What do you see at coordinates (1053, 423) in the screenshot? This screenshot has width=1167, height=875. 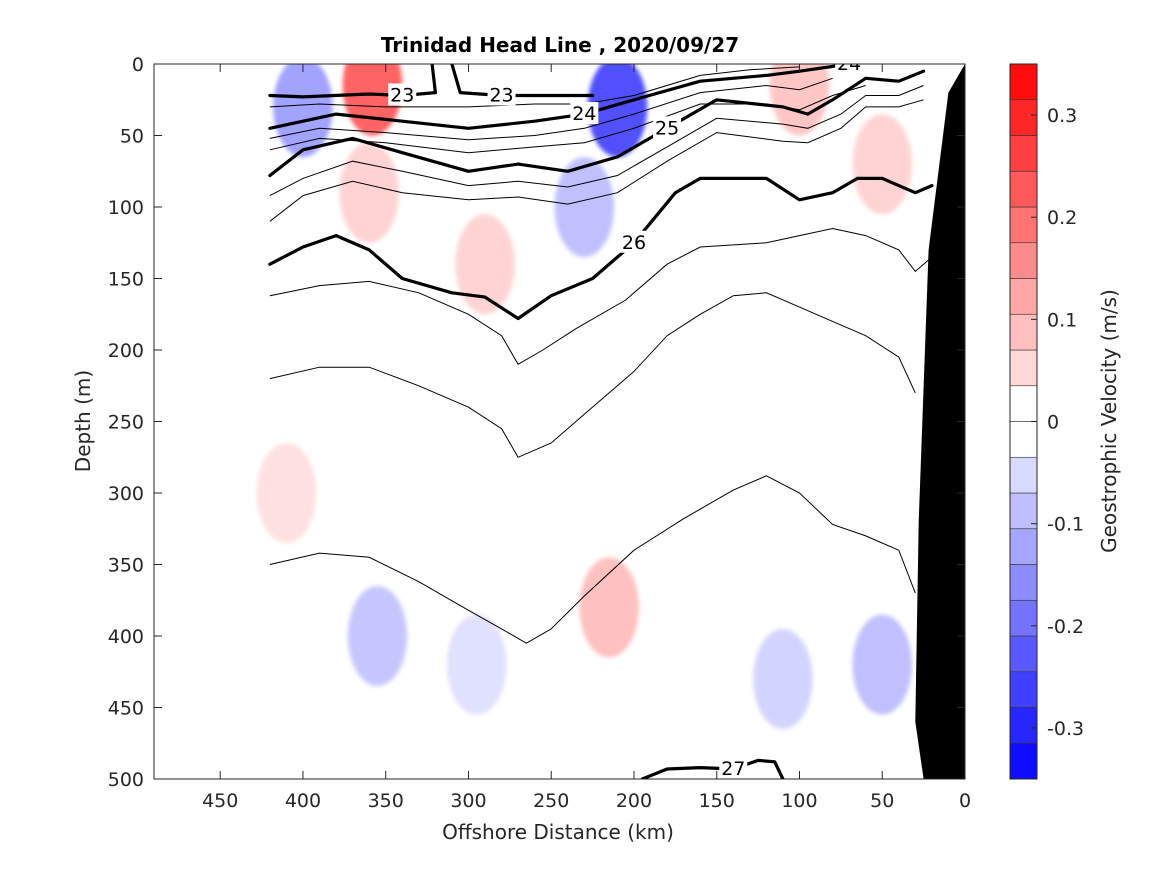 I see `colorbar-tick-label: 0` at bounding box center [1053, 423].